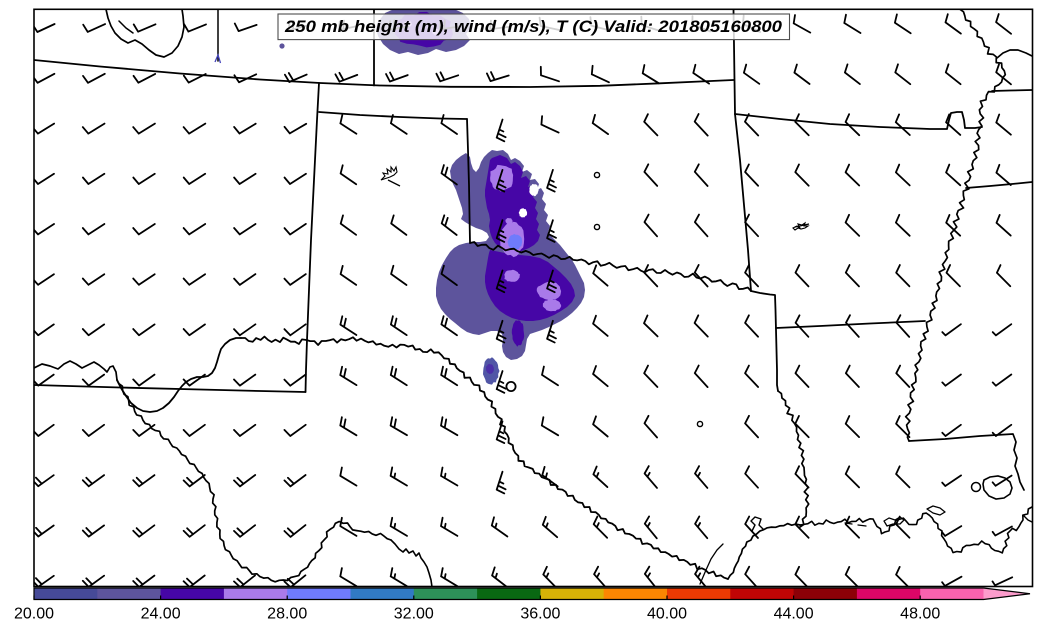  Describe the element at coordinates (540, 614) in the screenshot. I see `svg-text: 36.00` at that location.